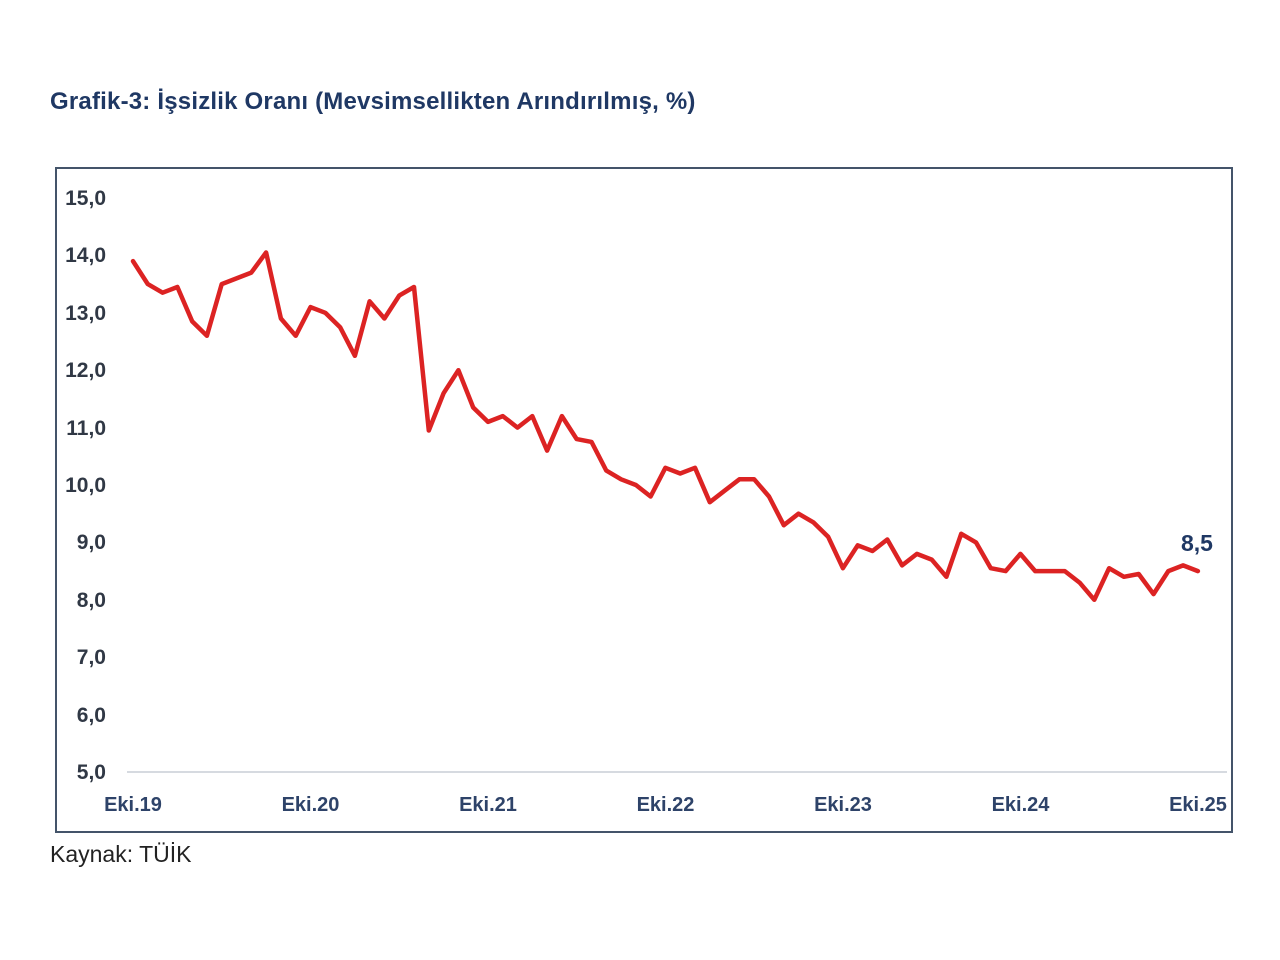 The width and height of the screenshot is (1280, 960). What do you see at coordinates (1198, 805) in the screenshot?
I see `x-tick: Eki.25` at bounding box center [1198, 805].